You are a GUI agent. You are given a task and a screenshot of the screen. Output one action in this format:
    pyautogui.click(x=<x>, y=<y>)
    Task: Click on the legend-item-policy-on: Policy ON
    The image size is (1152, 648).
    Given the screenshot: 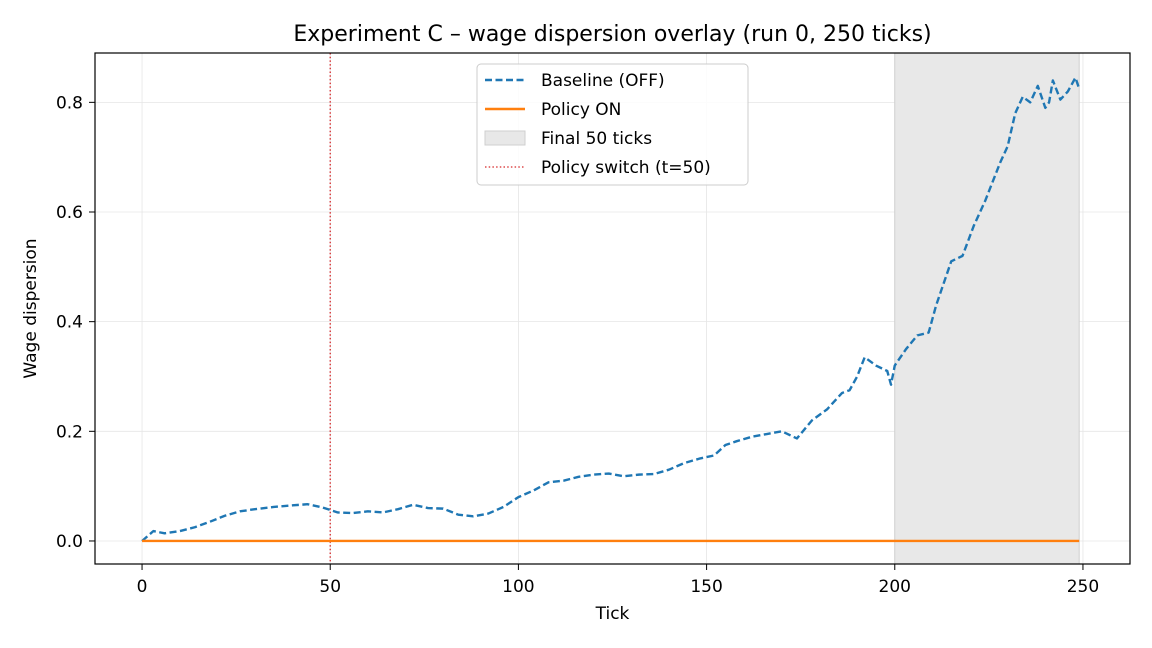 What is the action you would take?
    pyautogui.click(x=553, y=110)
    